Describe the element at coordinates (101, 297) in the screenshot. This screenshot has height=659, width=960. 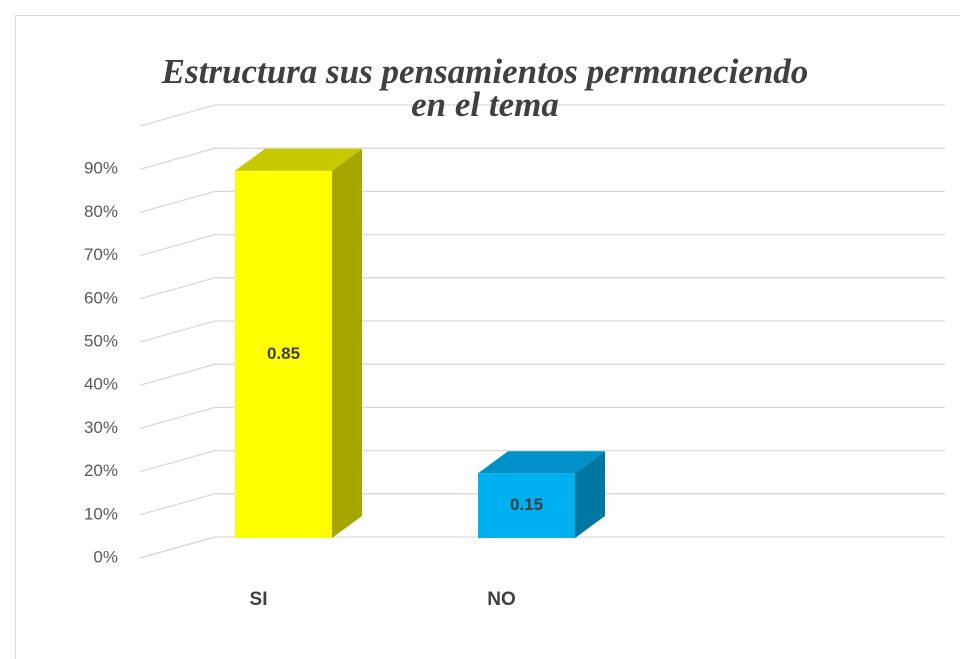
I see `y-tick-label: 60%` at that location.